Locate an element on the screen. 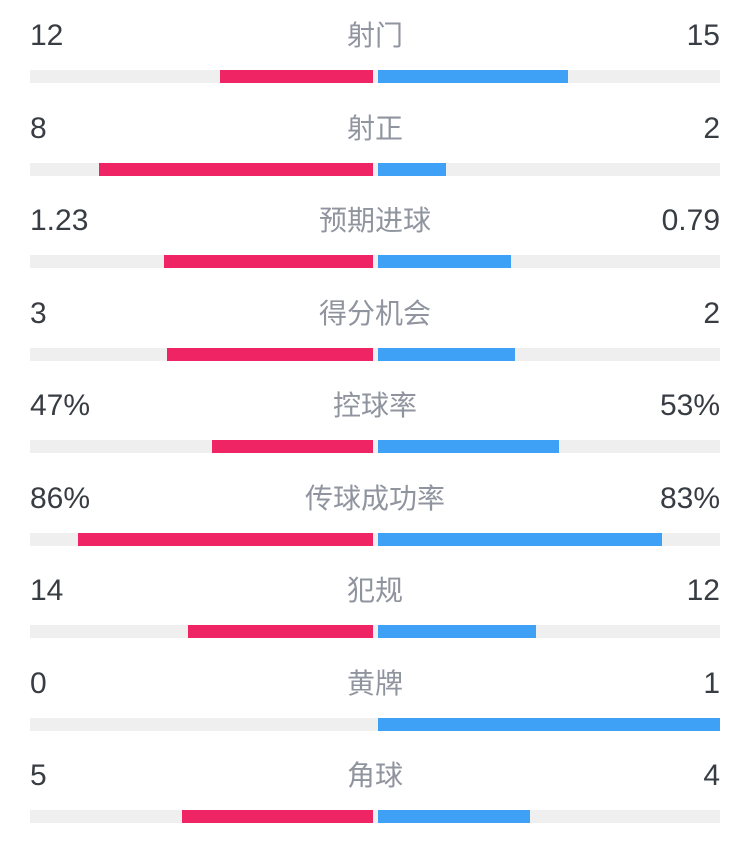 This screenshot has height=849, width=750. stat-label: 射门 is located at coordinates (375, 35).